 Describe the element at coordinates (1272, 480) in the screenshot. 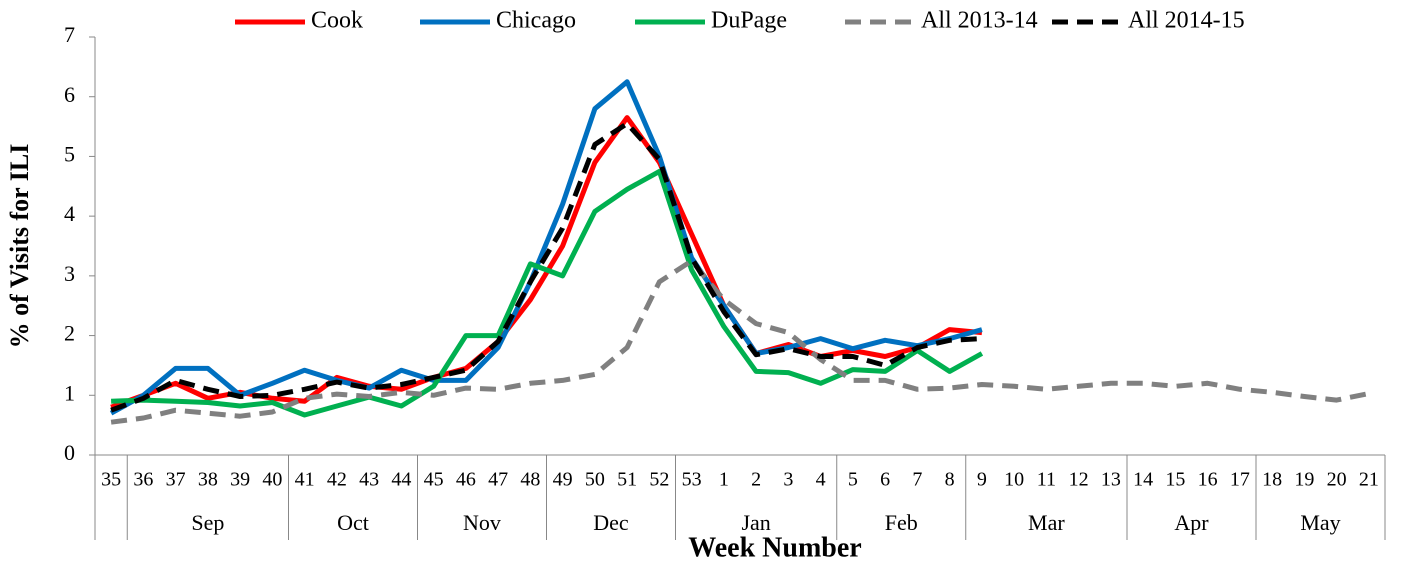

I see `x-tick-label: 18` at that location.